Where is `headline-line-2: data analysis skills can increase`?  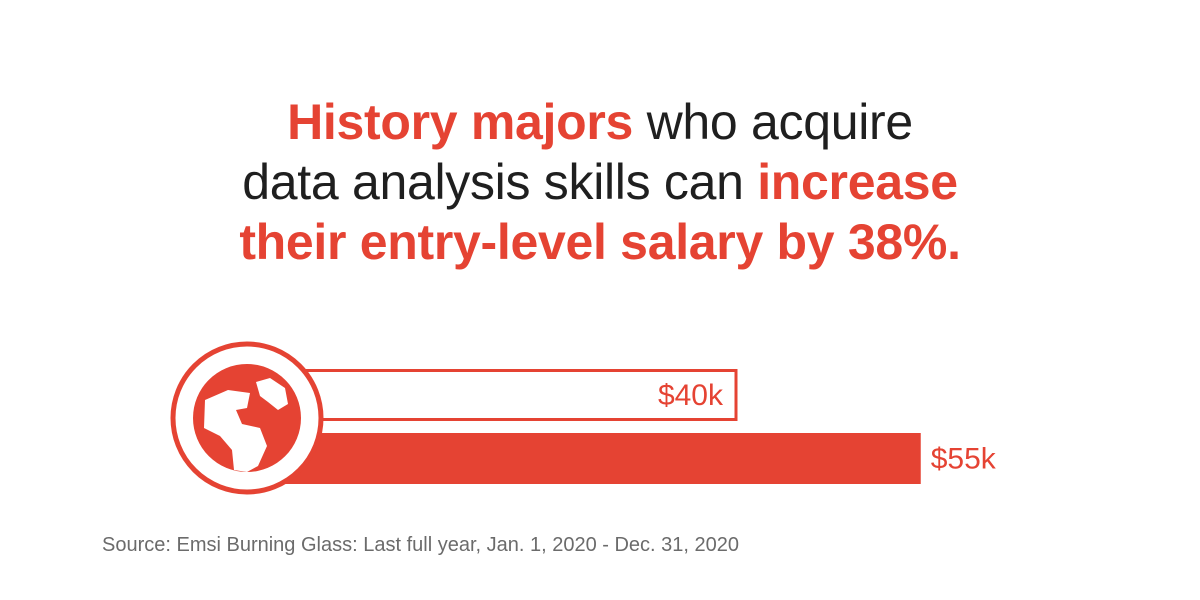
headline-line-2: data analysis skills can increase is located at coordinates (600, 182).